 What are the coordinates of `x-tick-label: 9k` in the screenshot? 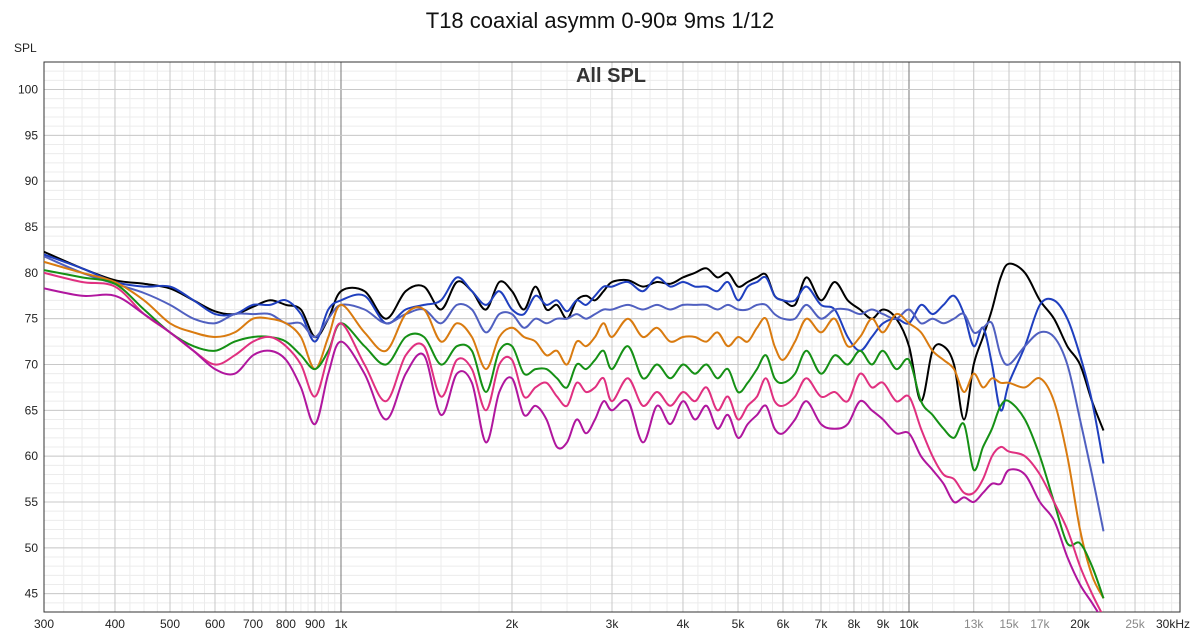 It's located at (884, 624).